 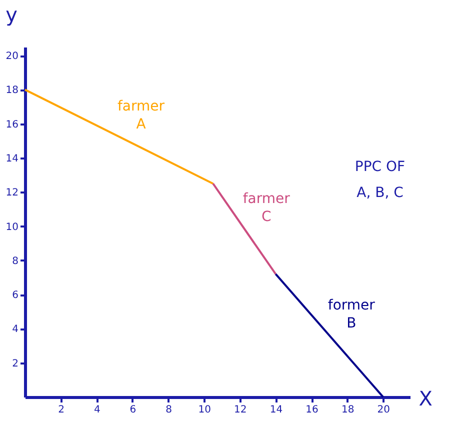 What do you see at coordinates (133, 410) in the screenshot?
I see `x-tick-label: 6` at bounding box center [133, 410].